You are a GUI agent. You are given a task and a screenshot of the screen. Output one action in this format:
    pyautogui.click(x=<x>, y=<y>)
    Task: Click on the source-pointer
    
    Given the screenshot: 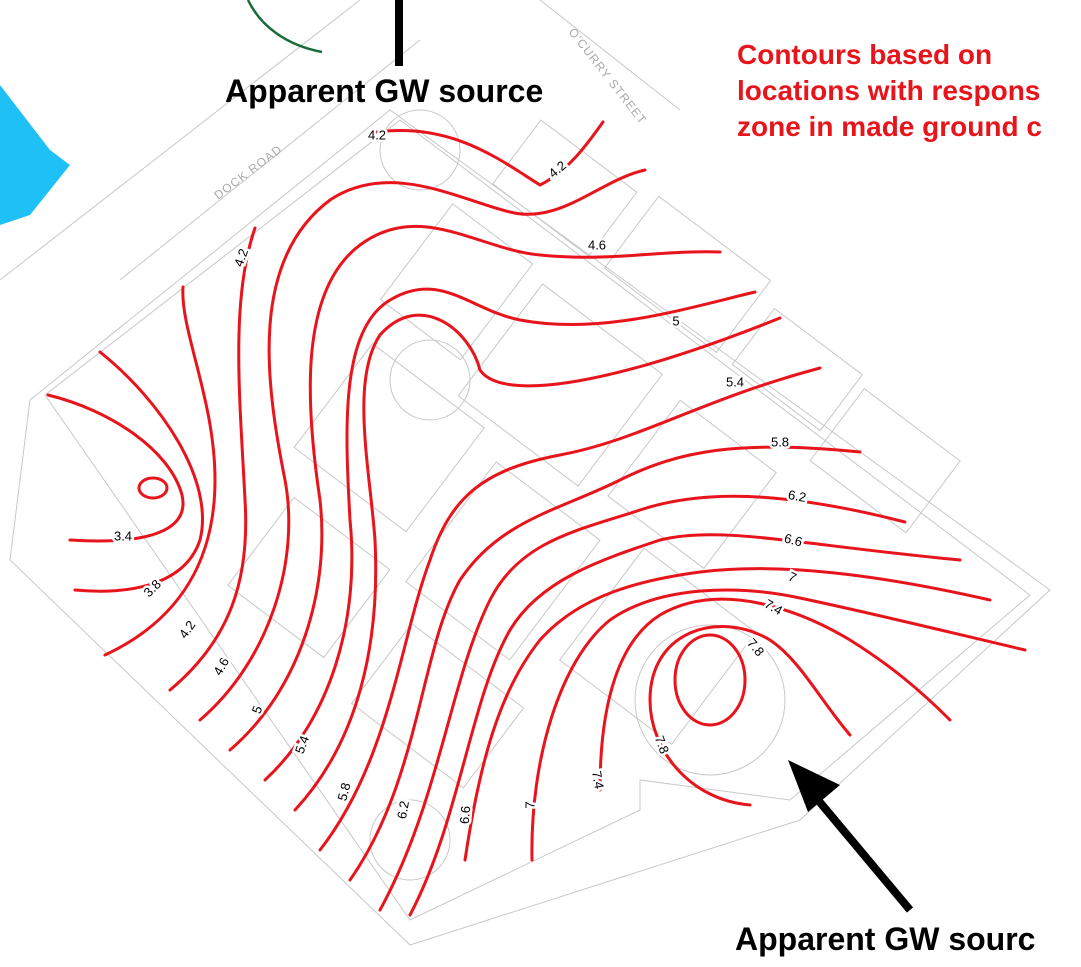 What is the action you would take?
    pyautogui.click(x=399, y=33)
    